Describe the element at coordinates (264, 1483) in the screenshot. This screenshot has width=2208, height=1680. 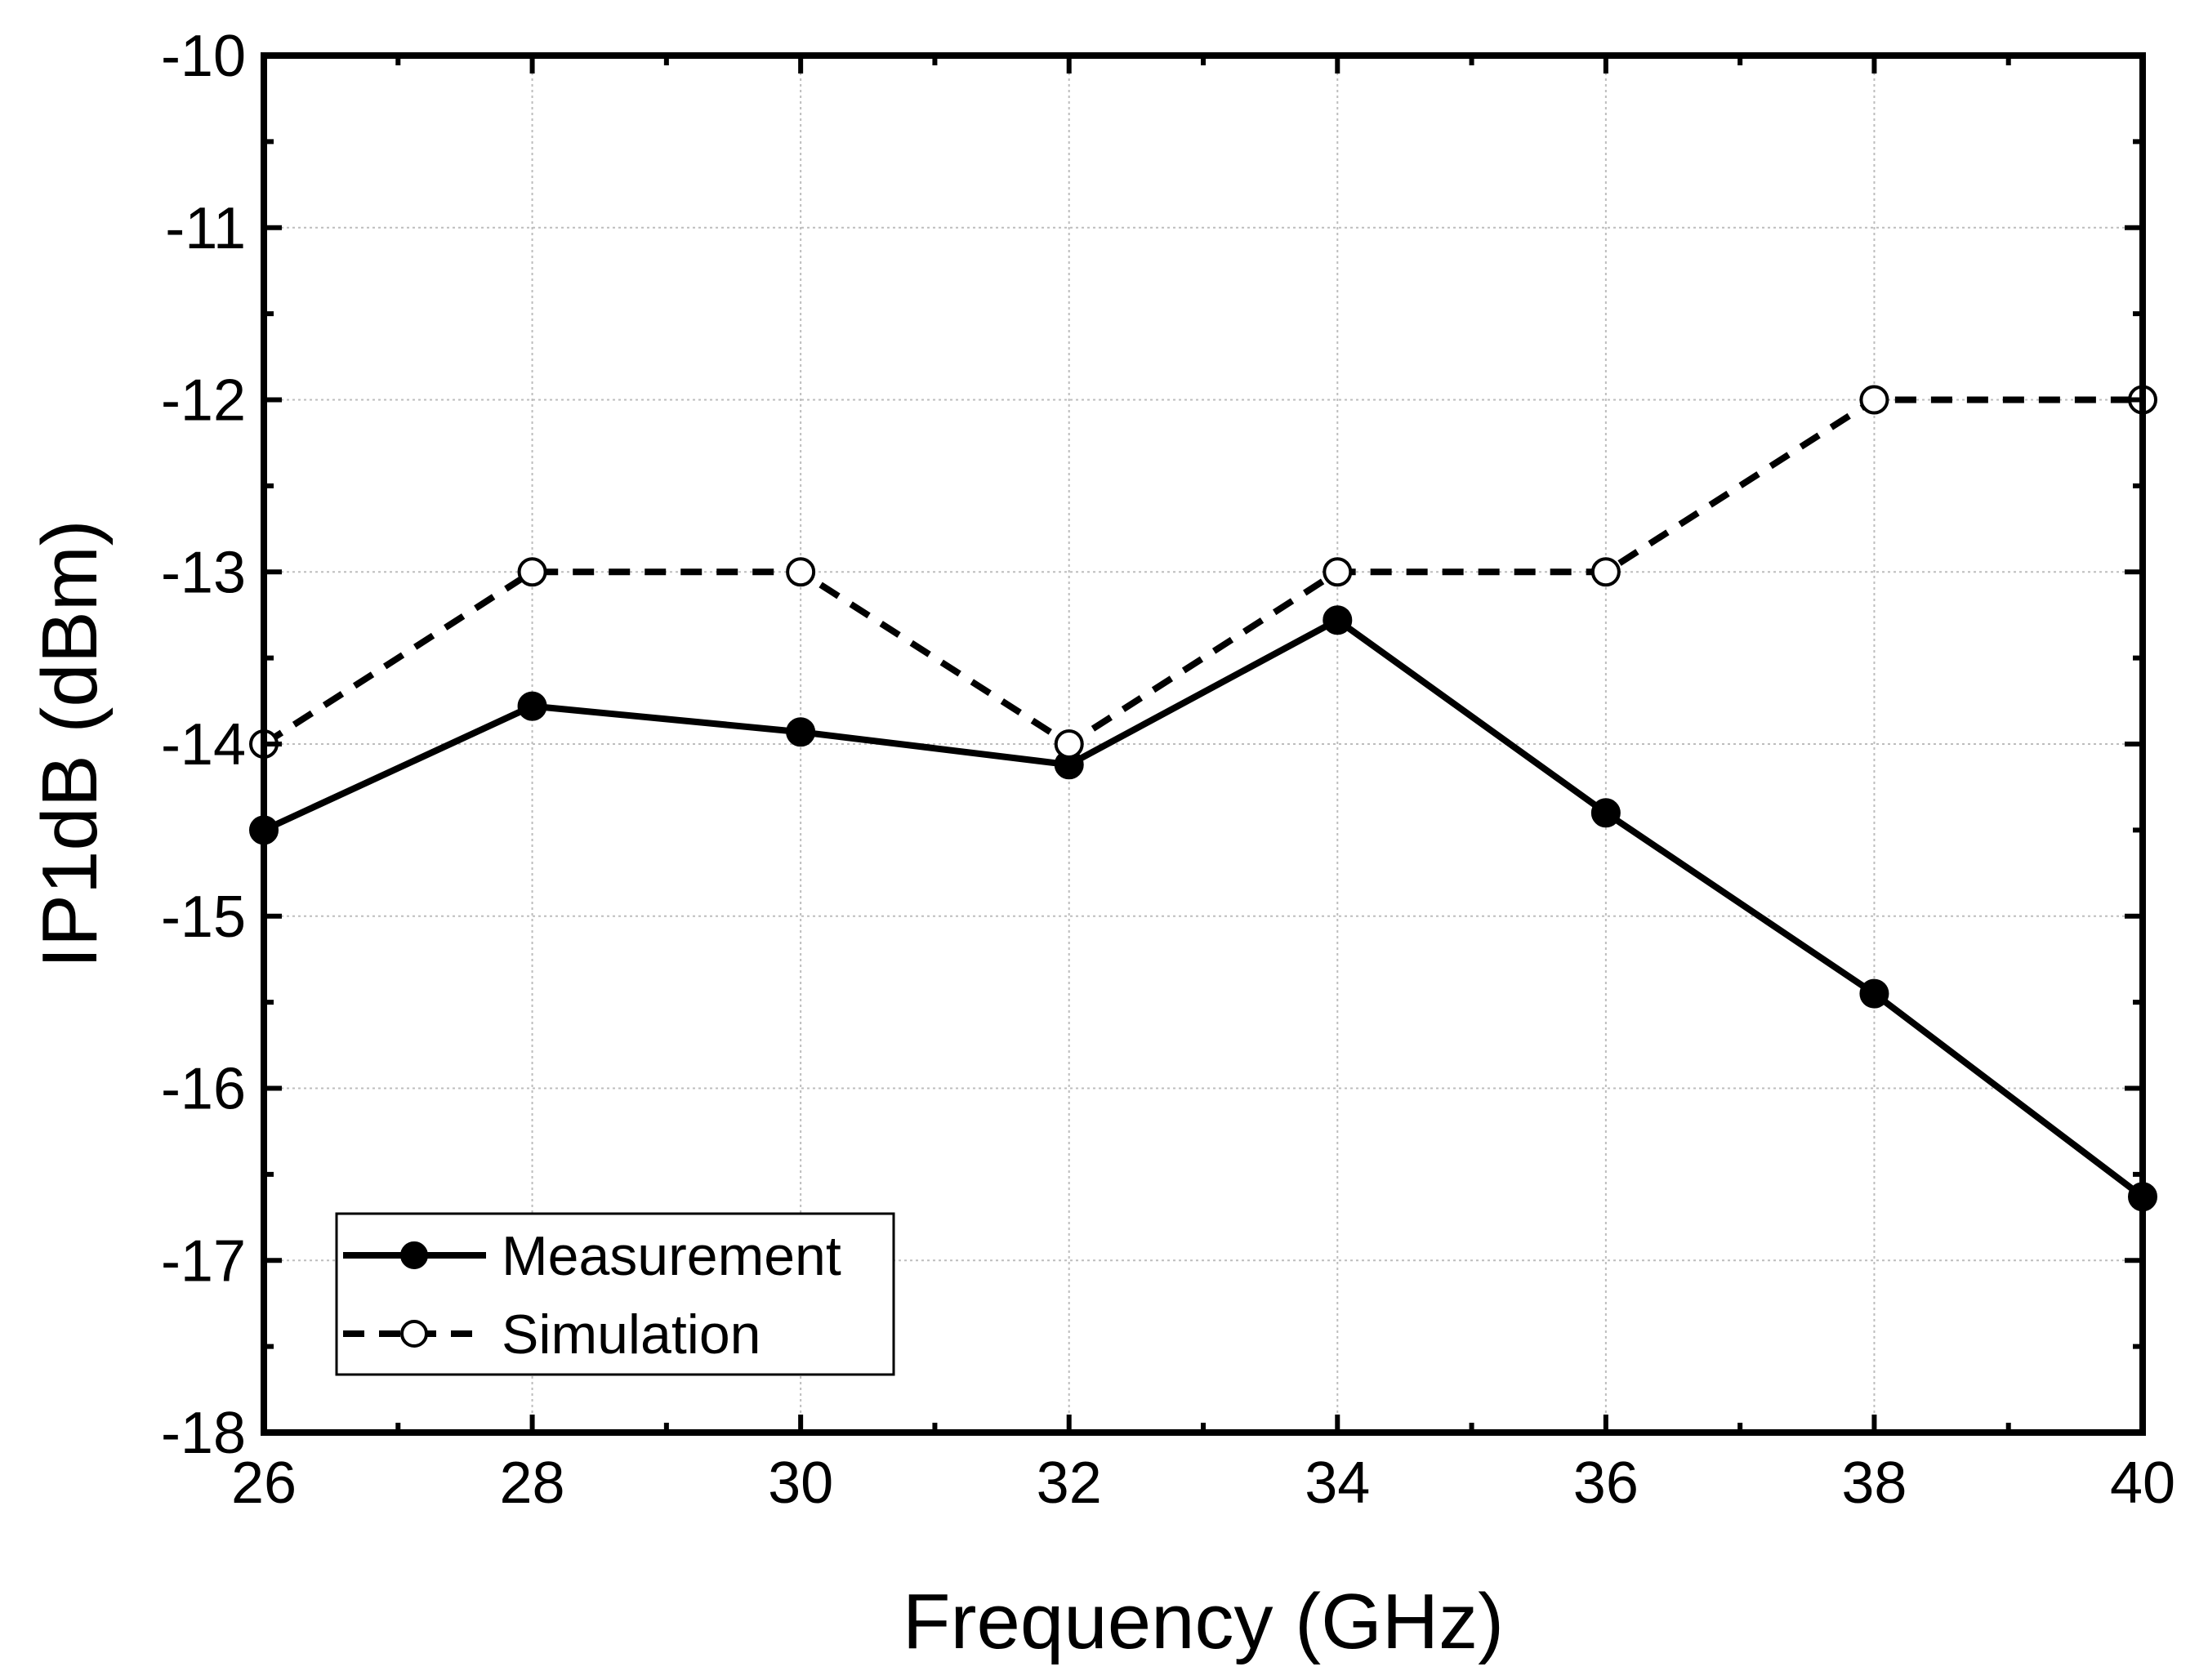
I see `x-tick-label: 26` at that location.